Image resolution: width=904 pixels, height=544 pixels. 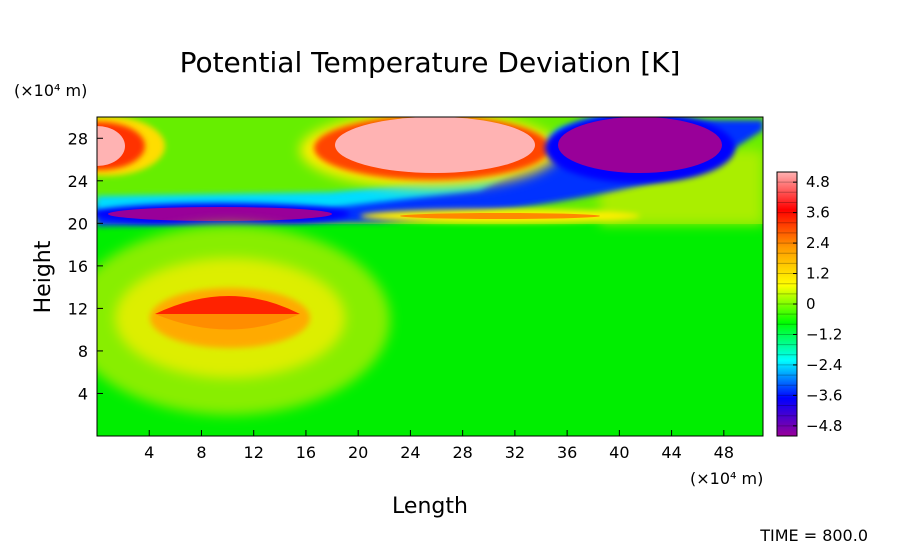 I want to click on bubble-red-cap, so click(x=227, y=305).